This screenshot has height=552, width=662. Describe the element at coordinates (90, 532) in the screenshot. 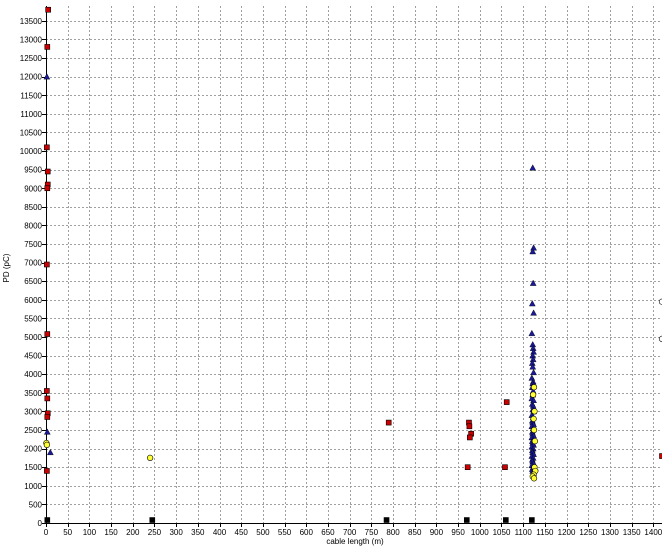

I see `x-tick-label: 100` at that location.